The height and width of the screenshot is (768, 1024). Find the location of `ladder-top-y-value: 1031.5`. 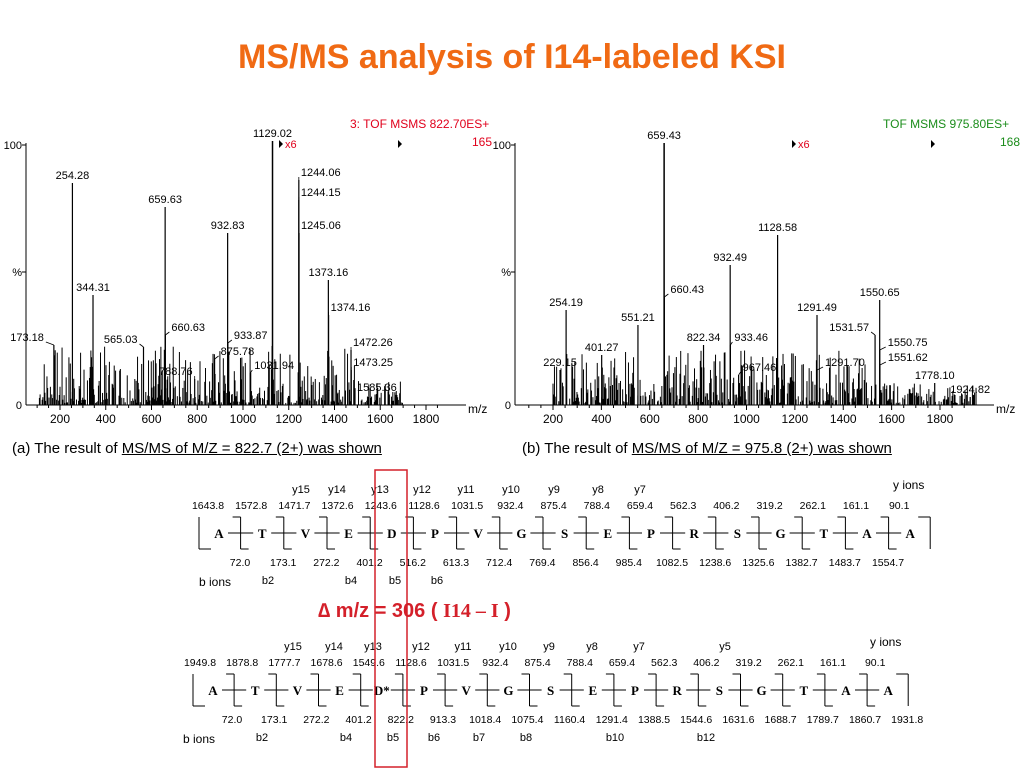

ladder-top-y-value: 1031.5 is located at coordinates (467, 506).